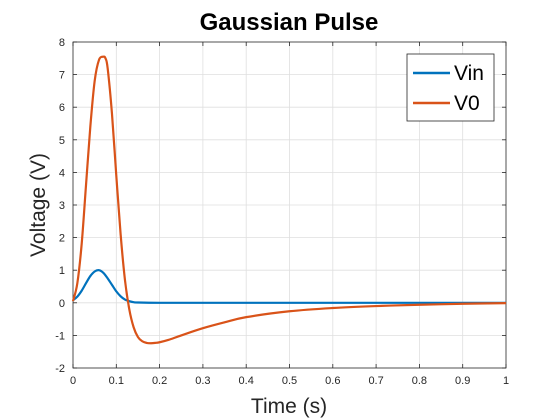  Describe the element at coordinates (62, 173) in the screenshot. I see `y-tick-label: 4` at that location.